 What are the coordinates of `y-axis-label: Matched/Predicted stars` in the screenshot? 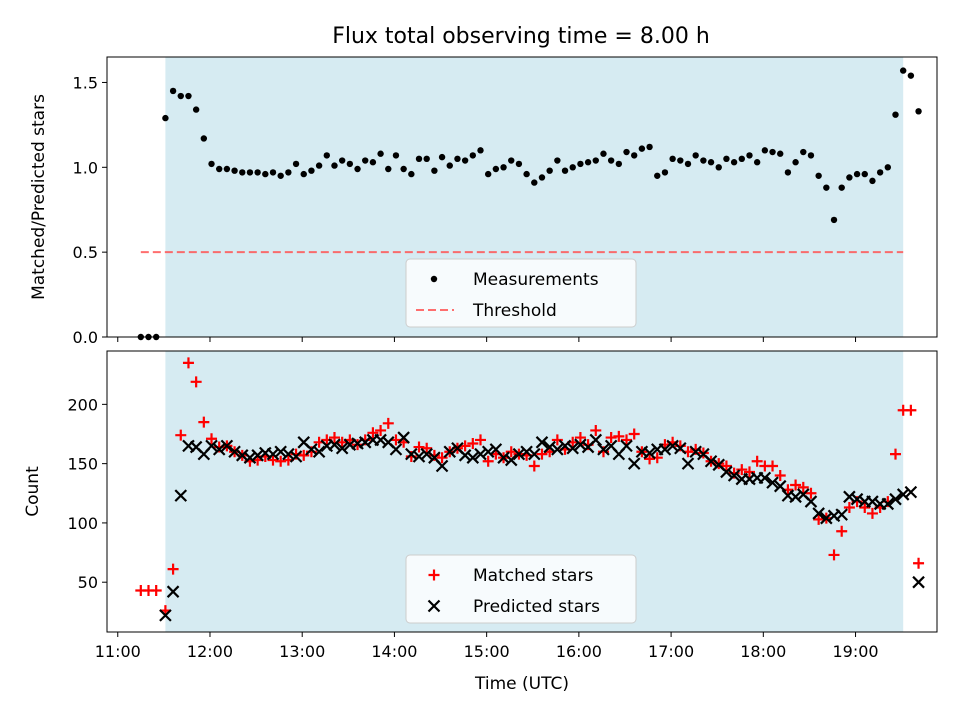 It's located at (39, 197).